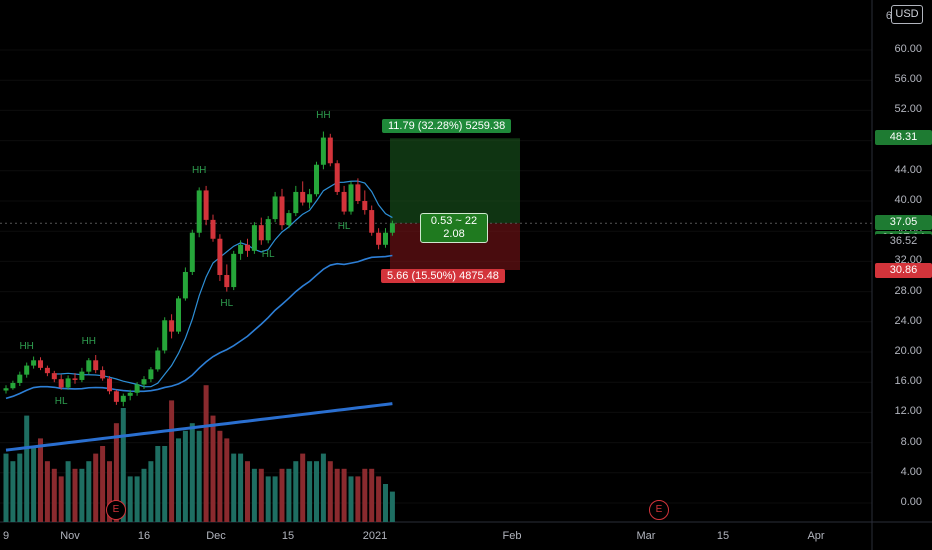 Image resolution: width=932 pixels, height=550 pixels. What do you see at coordinates (375, 536) in the screenshot?
I see `time-tick-label: 2021` at bounding box center [375, 536].